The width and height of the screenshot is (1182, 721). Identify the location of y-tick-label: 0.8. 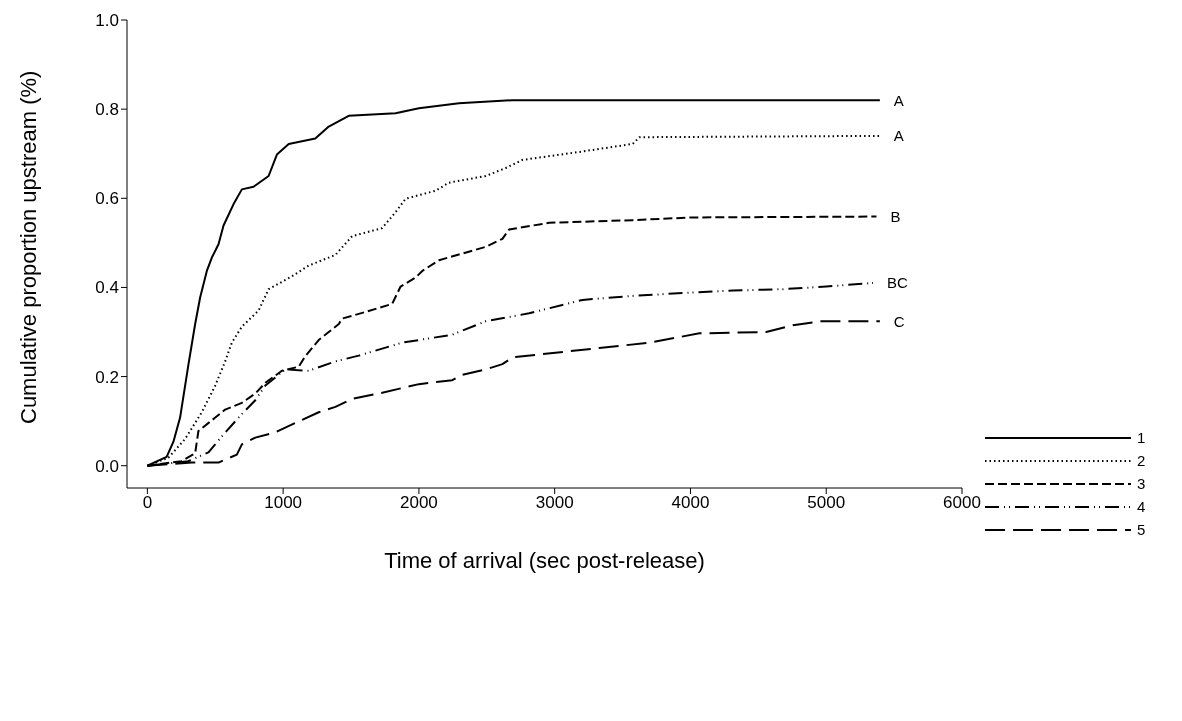
(107, 110).